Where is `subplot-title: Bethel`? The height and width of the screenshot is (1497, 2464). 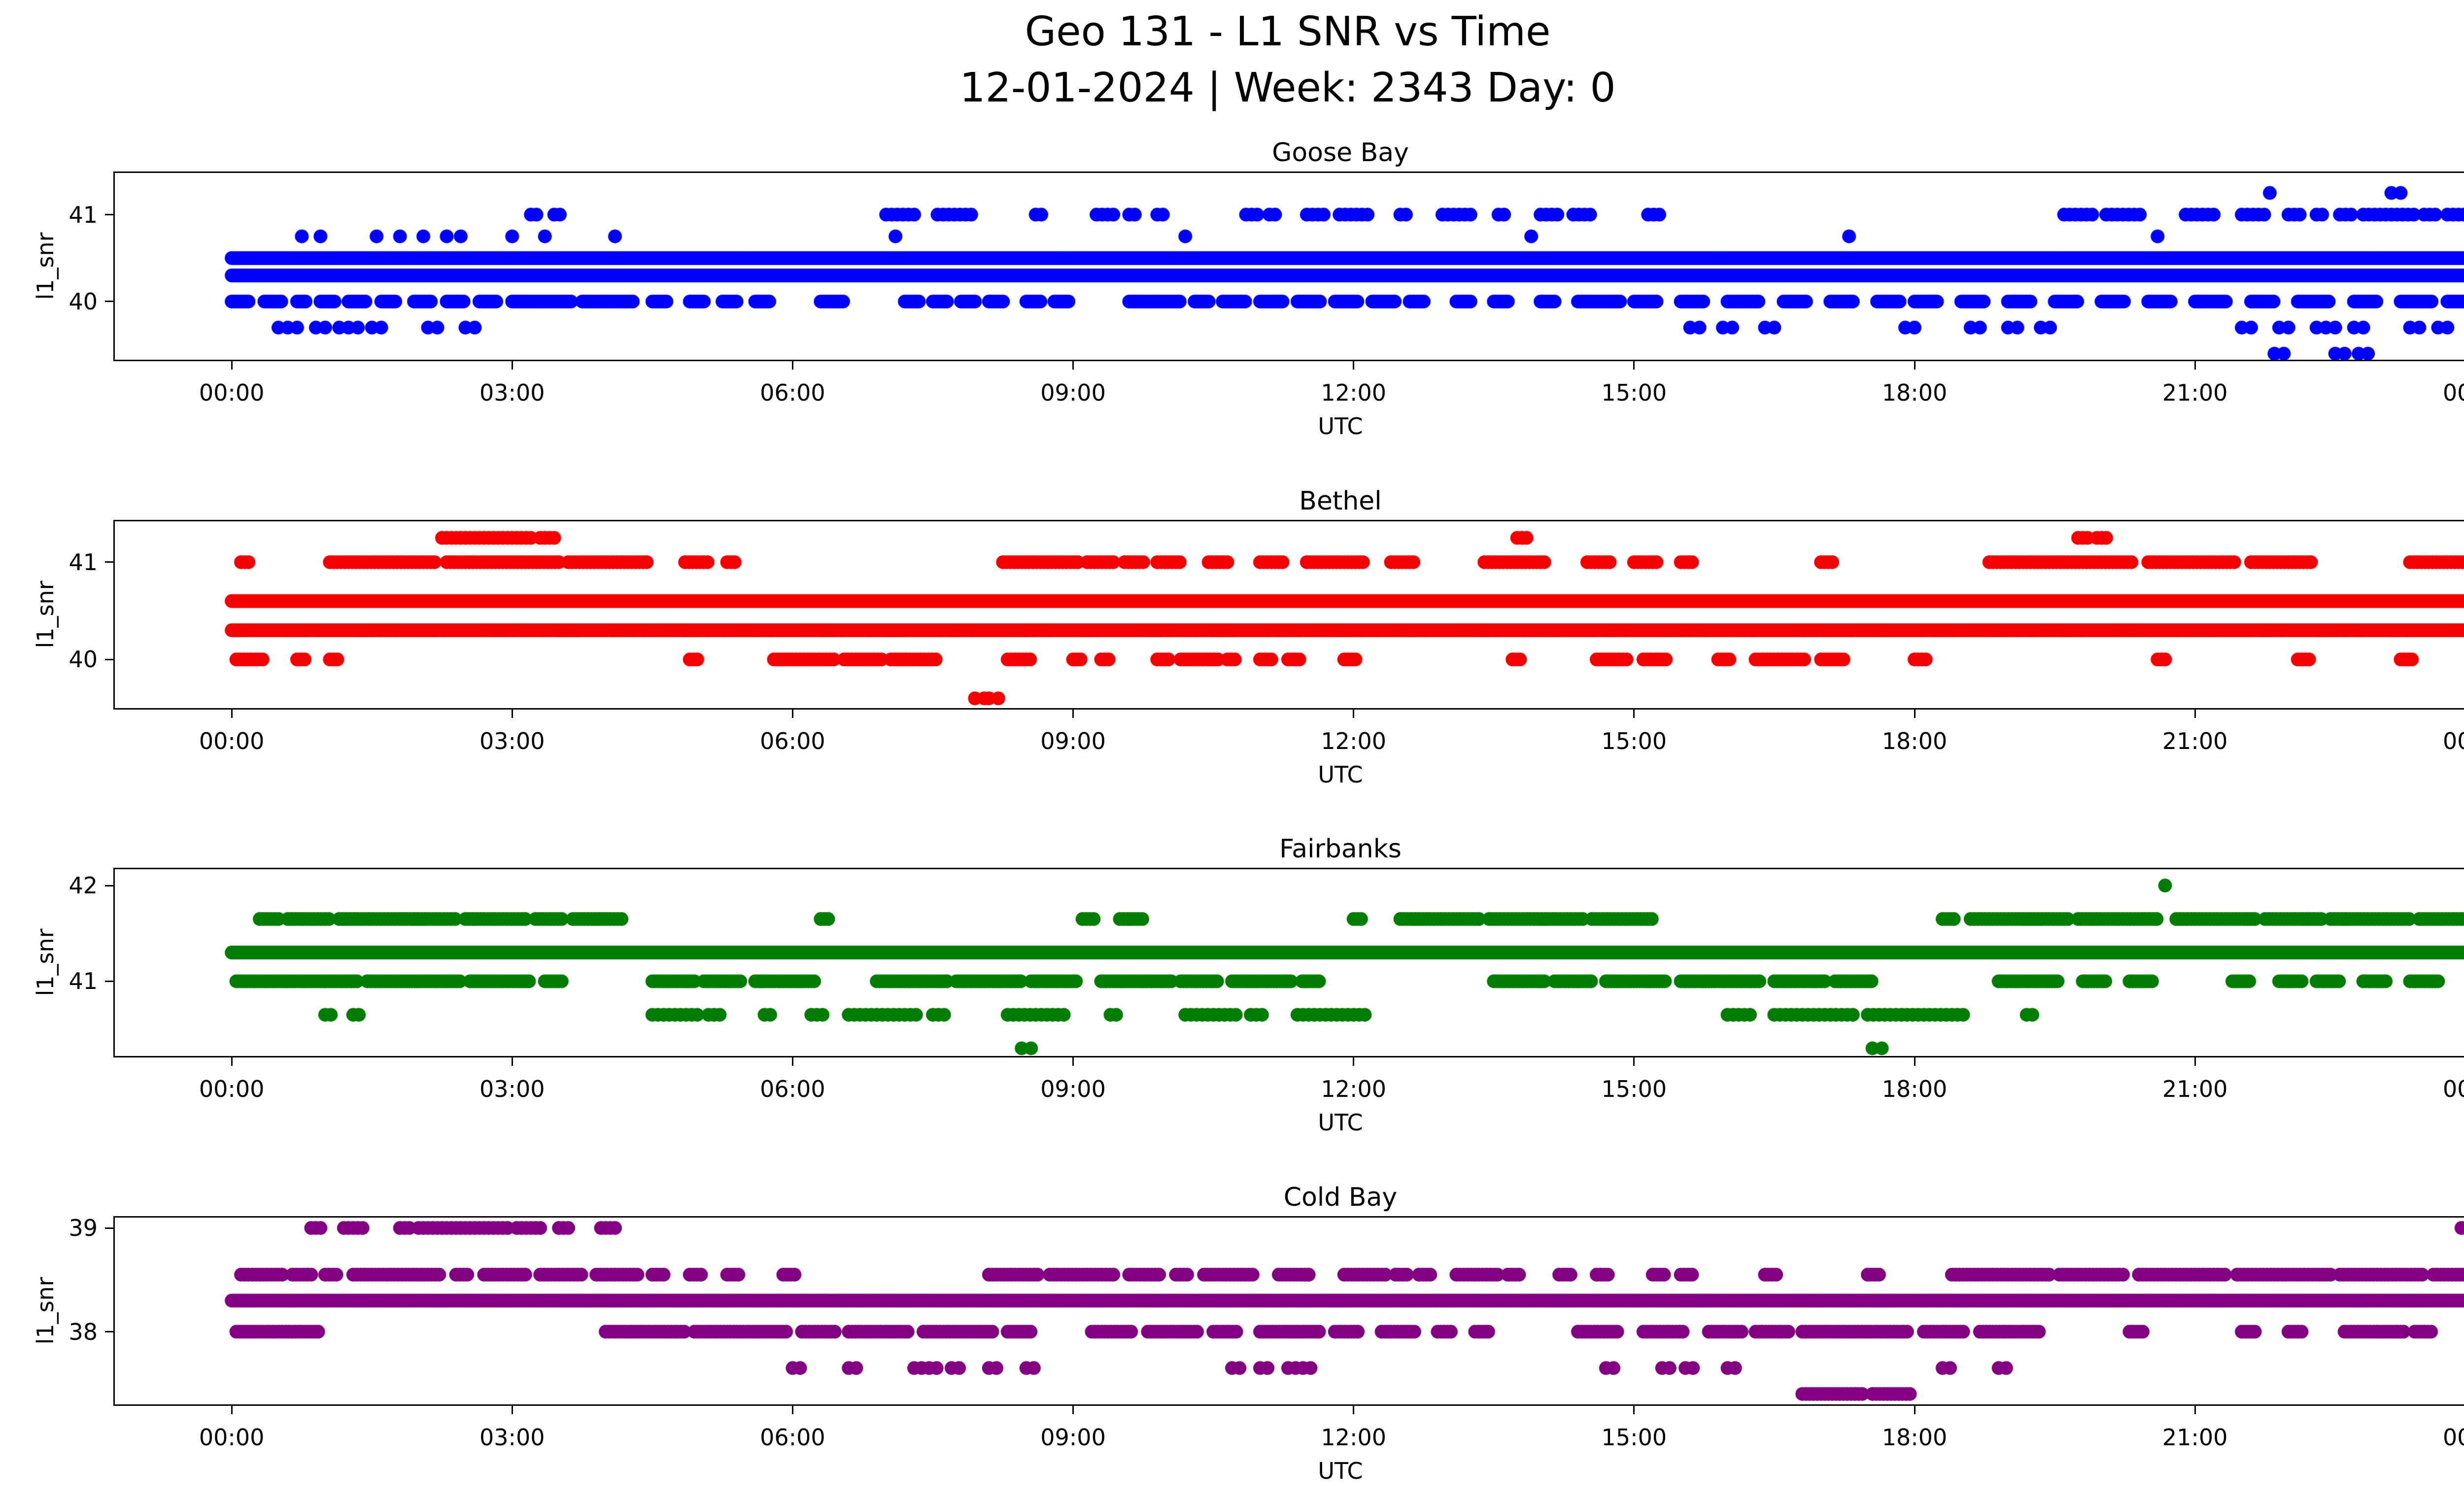 subplot-title: Bethel is located at coordinates (1340, 501).